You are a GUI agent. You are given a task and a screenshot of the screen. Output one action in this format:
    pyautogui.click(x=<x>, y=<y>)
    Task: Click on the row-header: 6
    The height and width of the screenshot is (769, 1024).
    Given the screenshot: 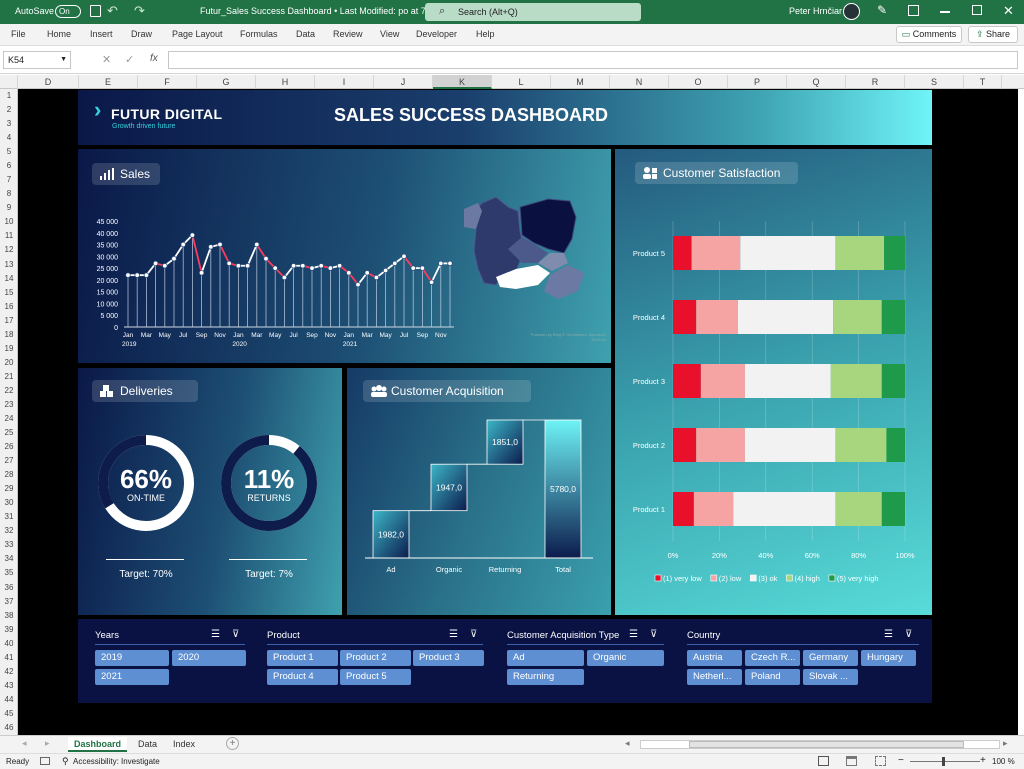 What is the action you would take?
    pyautogui.click(x=9, y=166)
    